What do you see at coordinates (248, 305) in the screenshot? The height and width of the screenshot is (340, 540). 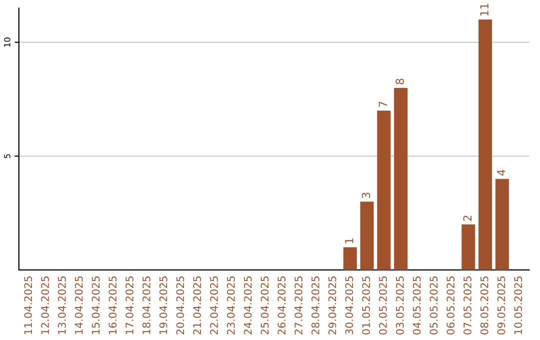 I see `x-tick-label: 24.04.2025` at bounding box center [248, 305].